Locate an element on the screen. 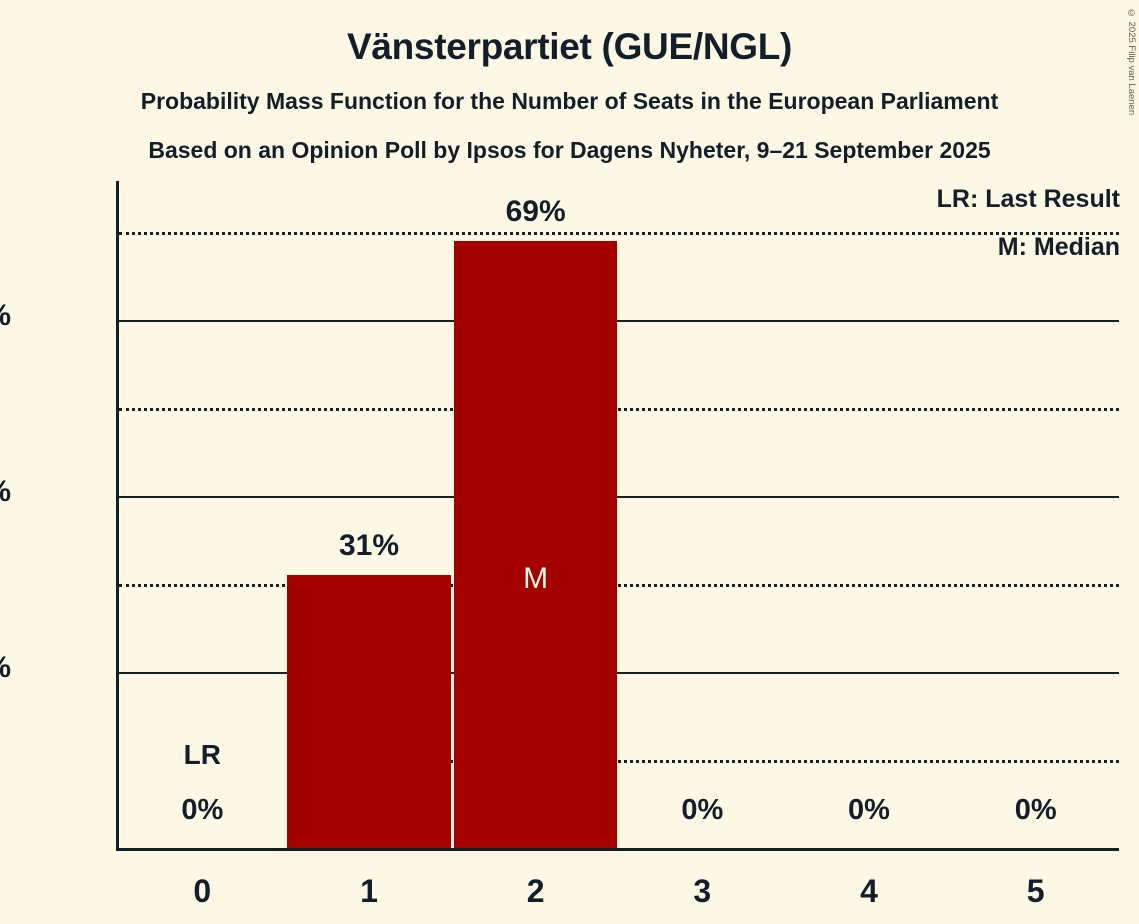  median-marker-label: M is located at coordinates (536, 579).